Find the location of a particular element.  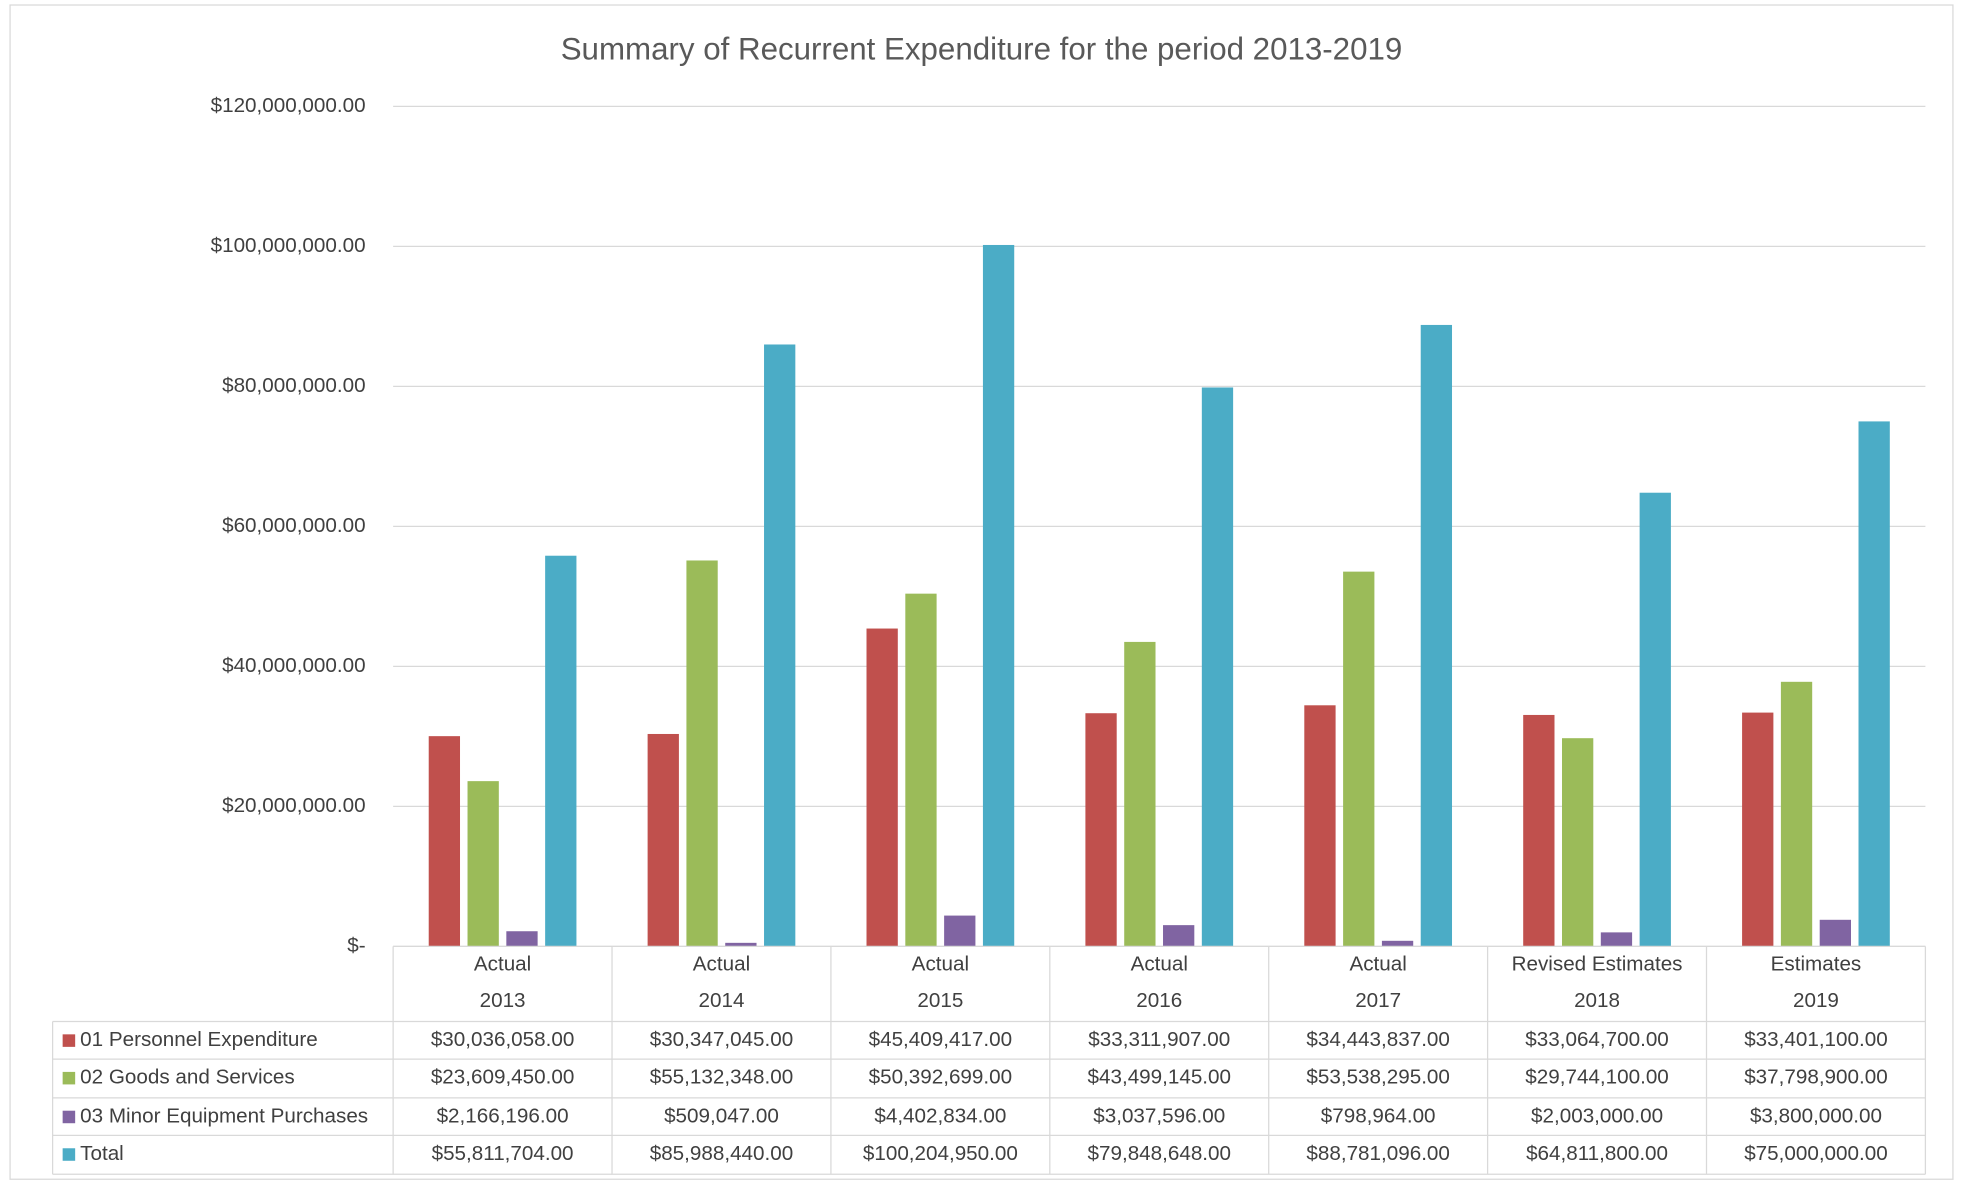

y-tick-label: $- is located at coordinates (356, 945).